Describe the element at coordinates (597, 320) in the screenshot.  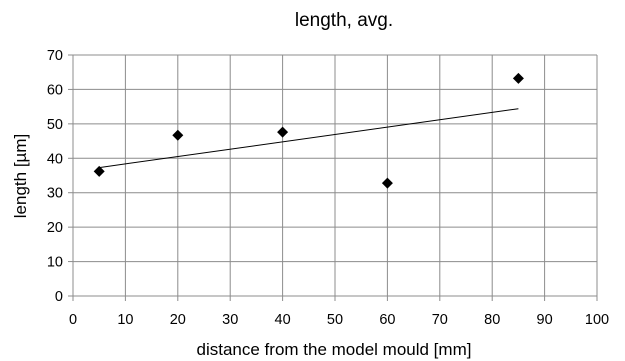
I see `x-tick-label: 100` at that location.